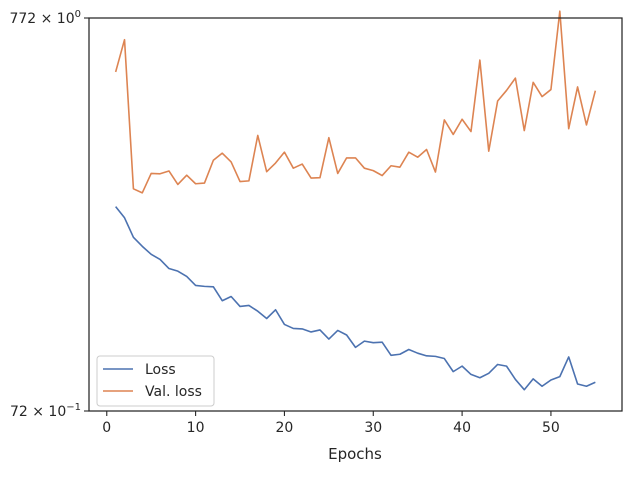  What do you see at coordinates (45, 411) in the screenshot?
I see `y-tick-label: 72 × 10⁻¹` at bounding box center [45, 411].